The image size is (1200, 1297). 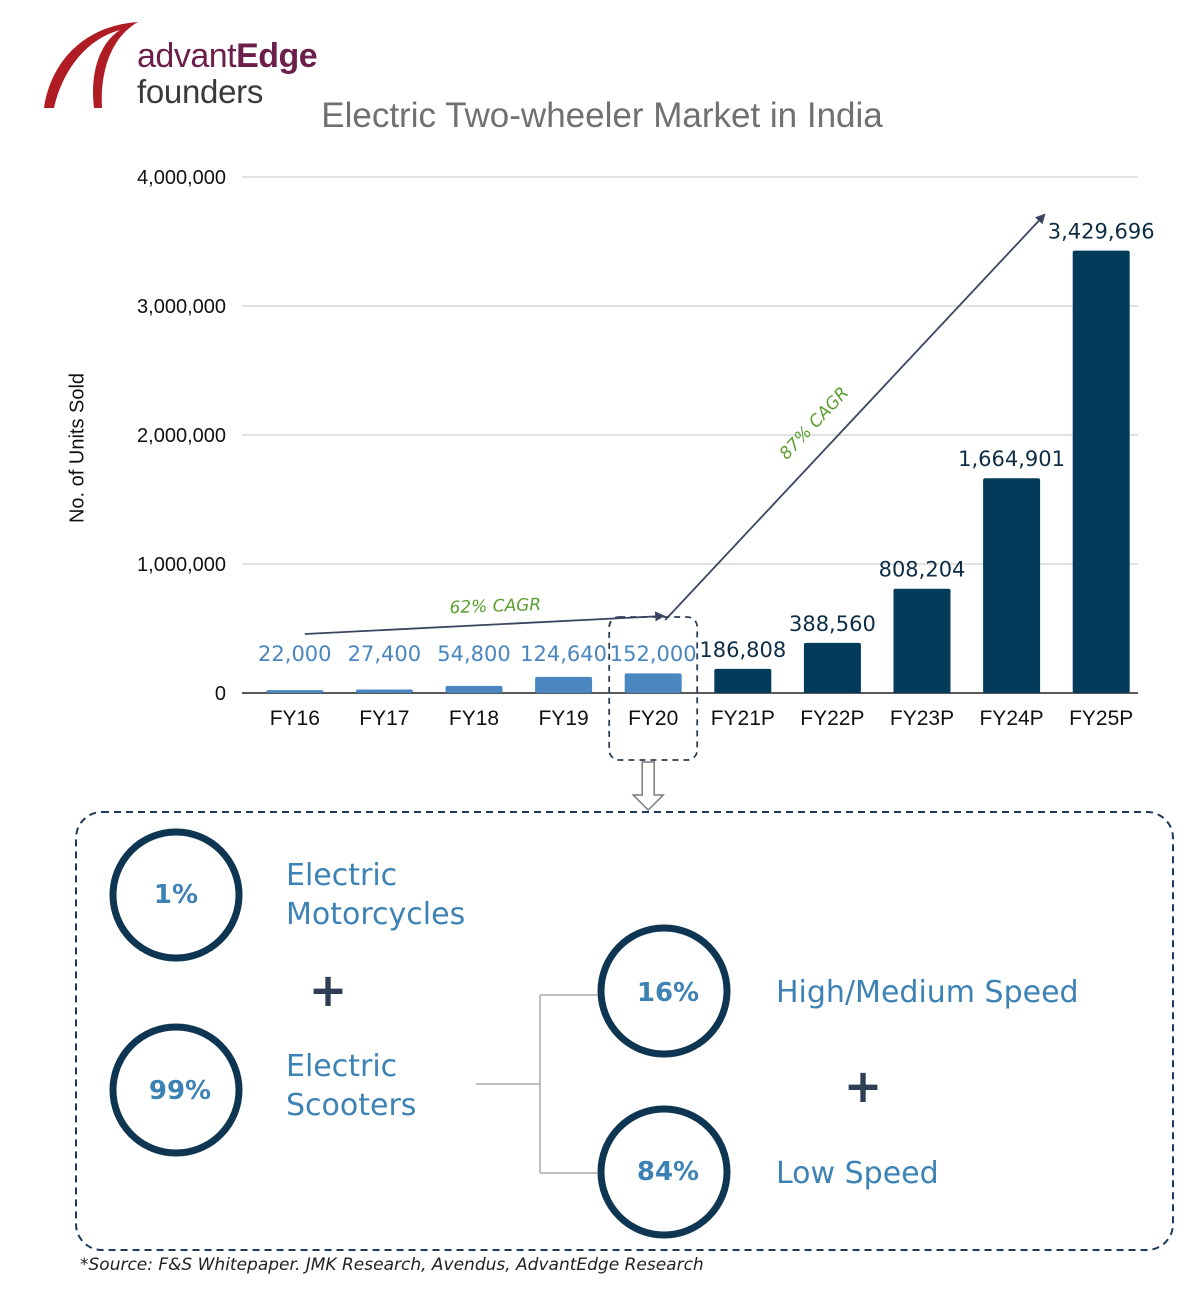 I want to click on low-speed-share-circle, so click(x=664, y=1172).